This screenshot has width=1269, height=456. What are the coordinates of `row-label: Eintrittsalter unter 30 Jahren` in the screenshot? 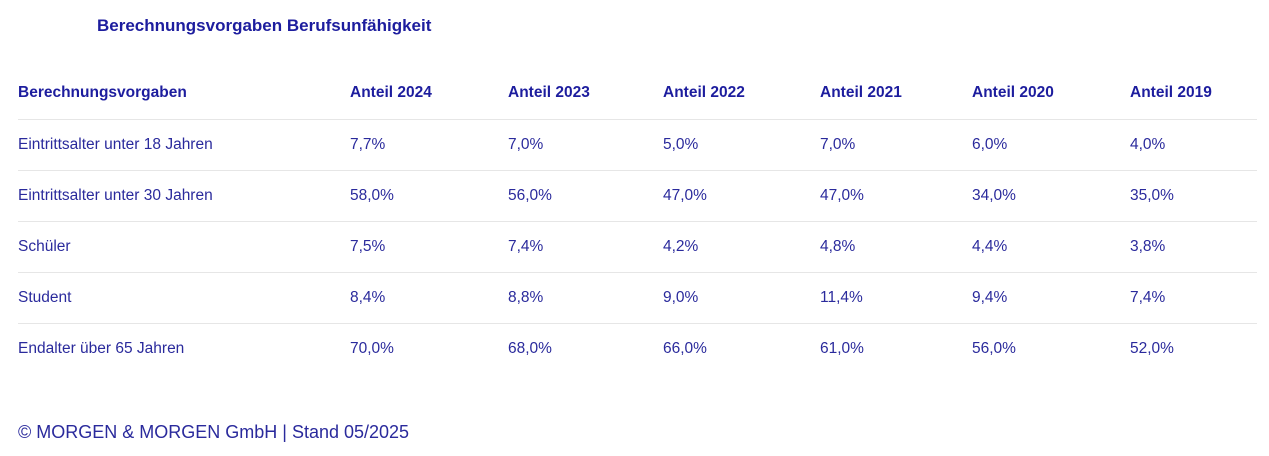 It's located at (184, 196).